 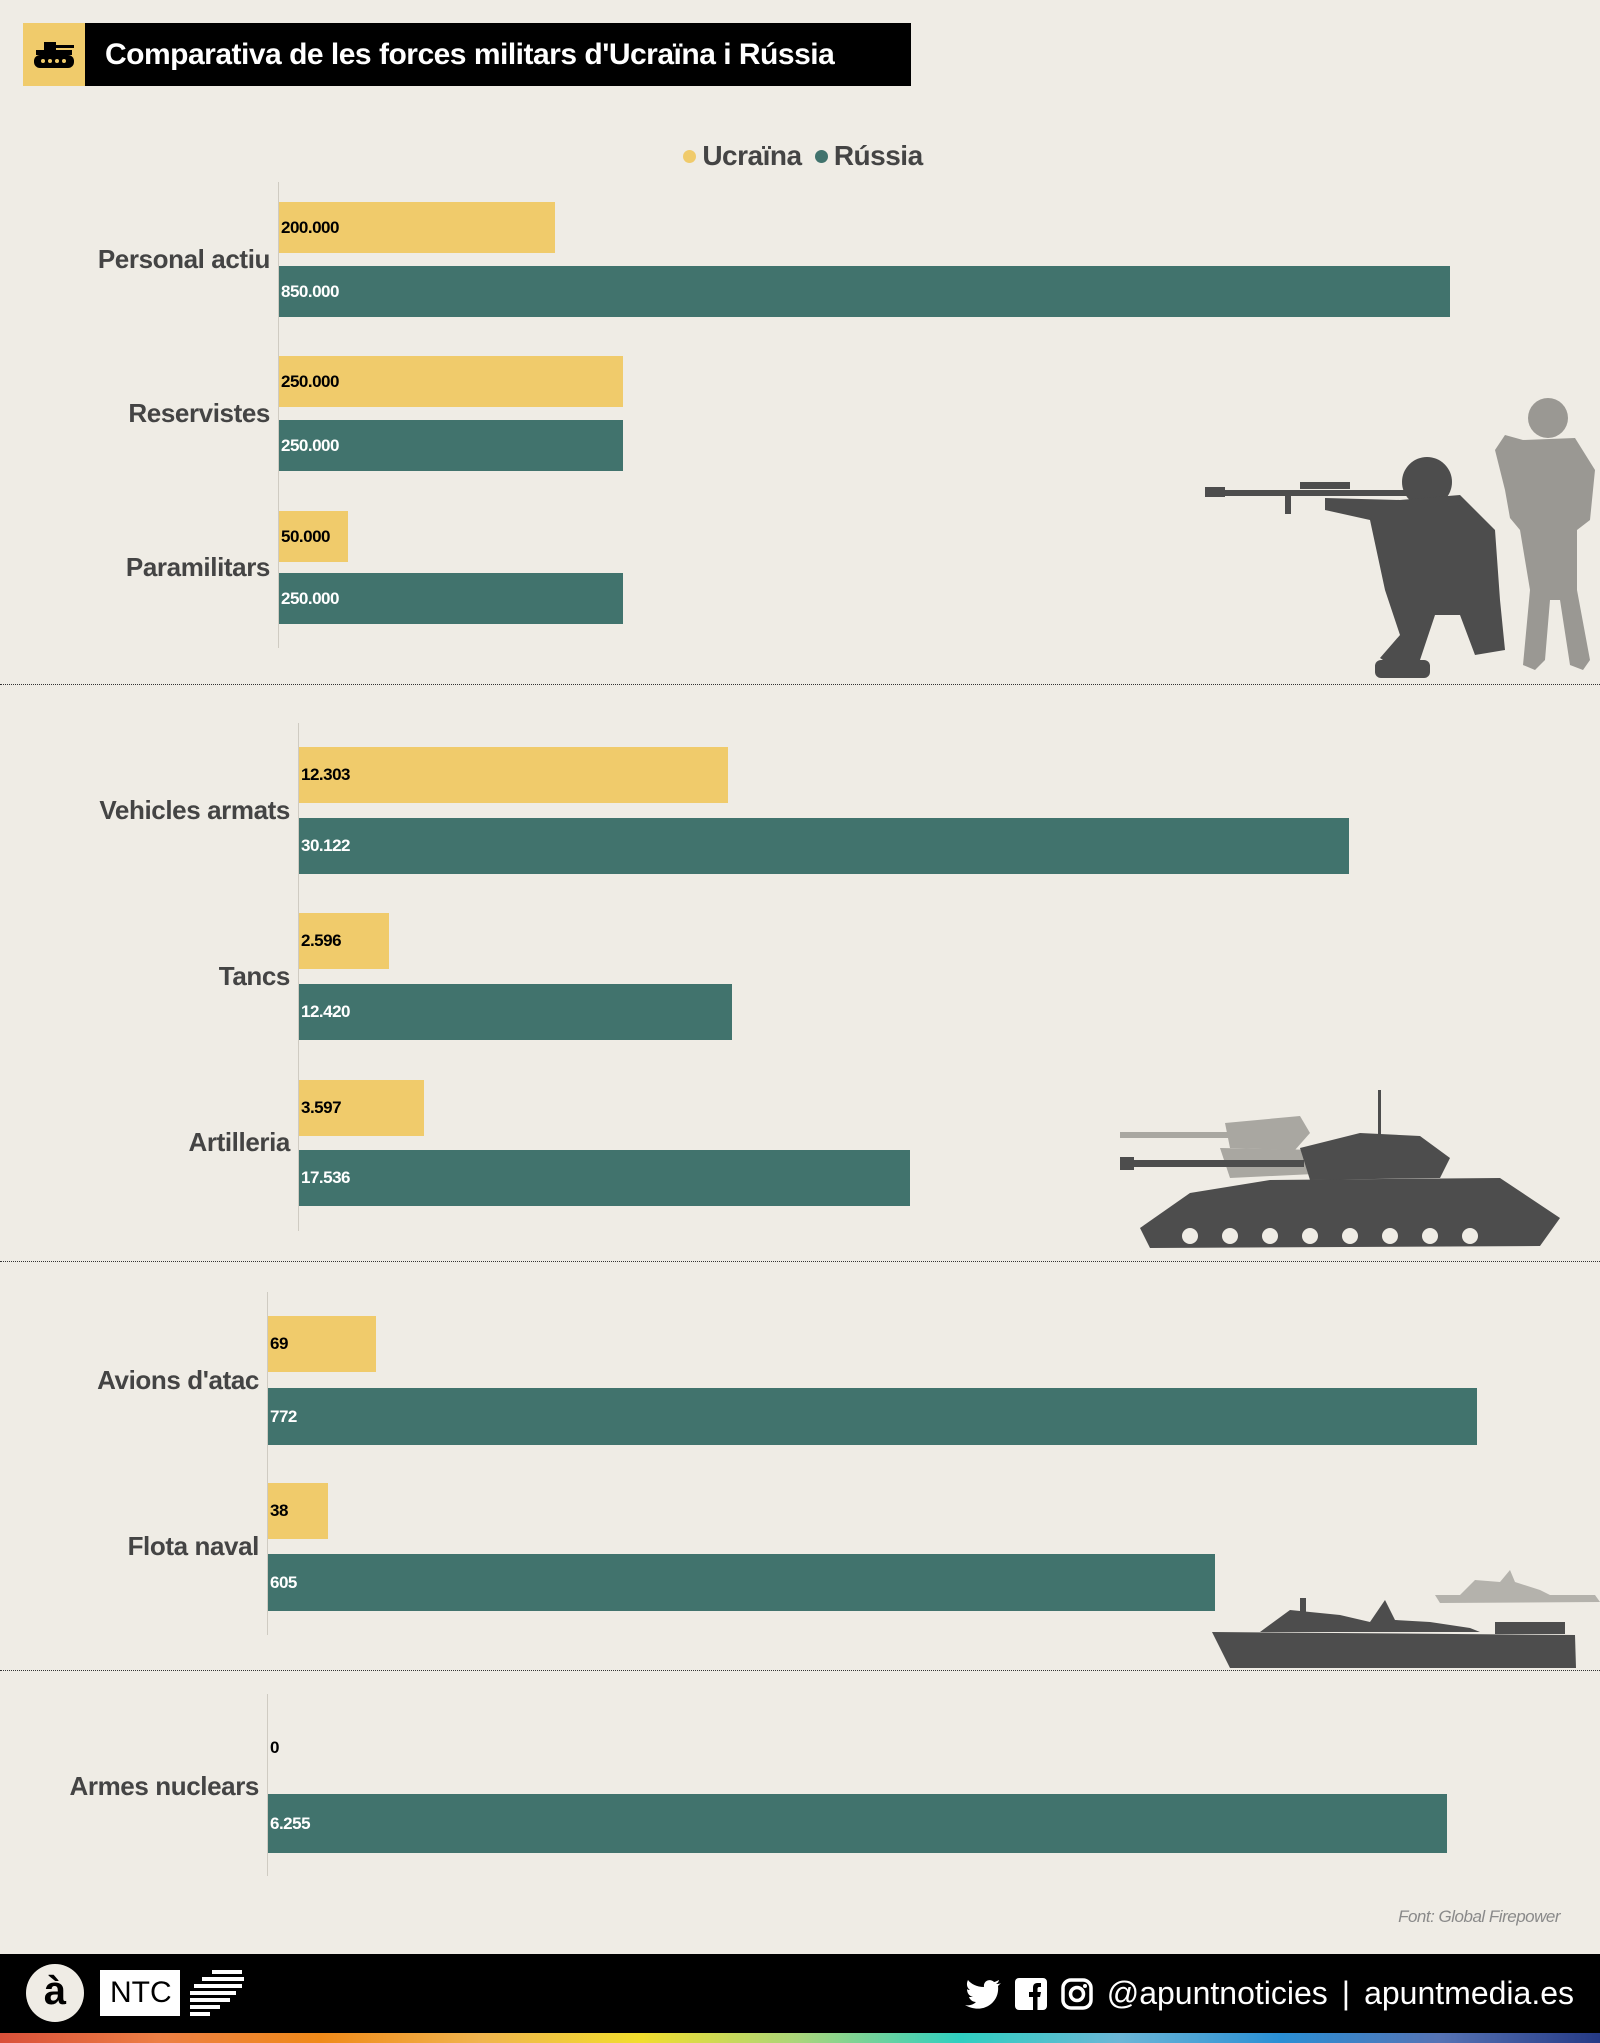 I want to click on value-label-ukraine: 3.597, so click(x=321, y=1107).